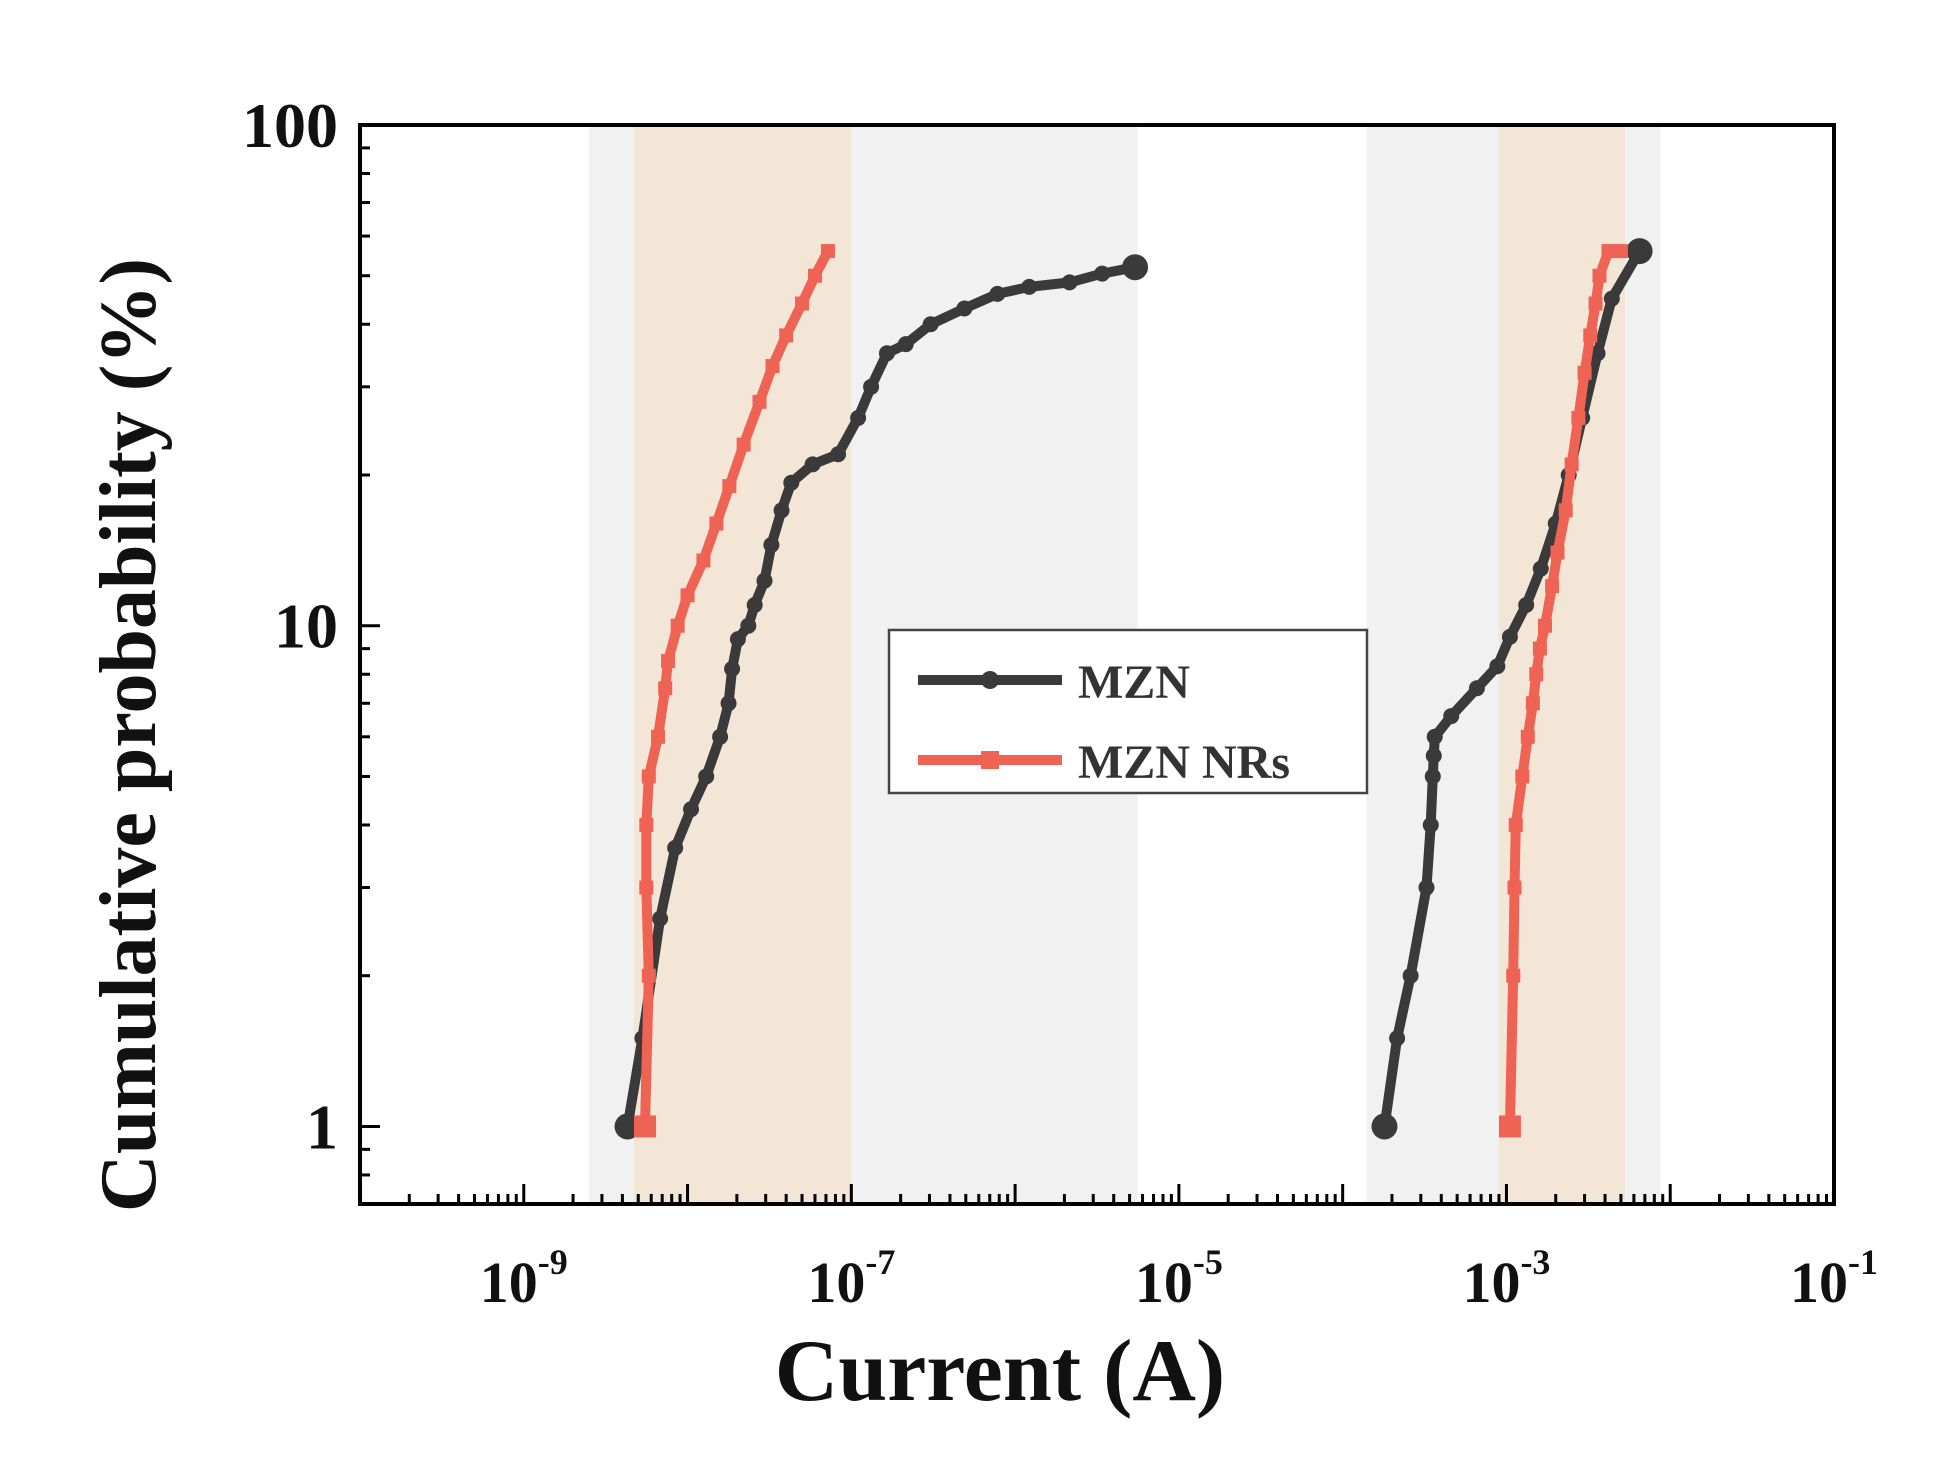 This screenshot has height=1458, width=1934. I want to click on legend-label-mzn-nrs: MZN NRs, so click(1184, 762).